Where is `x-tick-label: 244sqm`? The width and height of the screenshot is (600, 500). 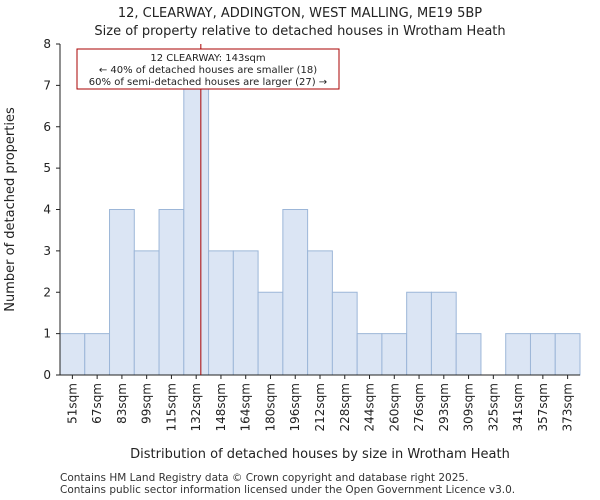
x-tick-label: 244sqm is located at coordinates (370, 407).